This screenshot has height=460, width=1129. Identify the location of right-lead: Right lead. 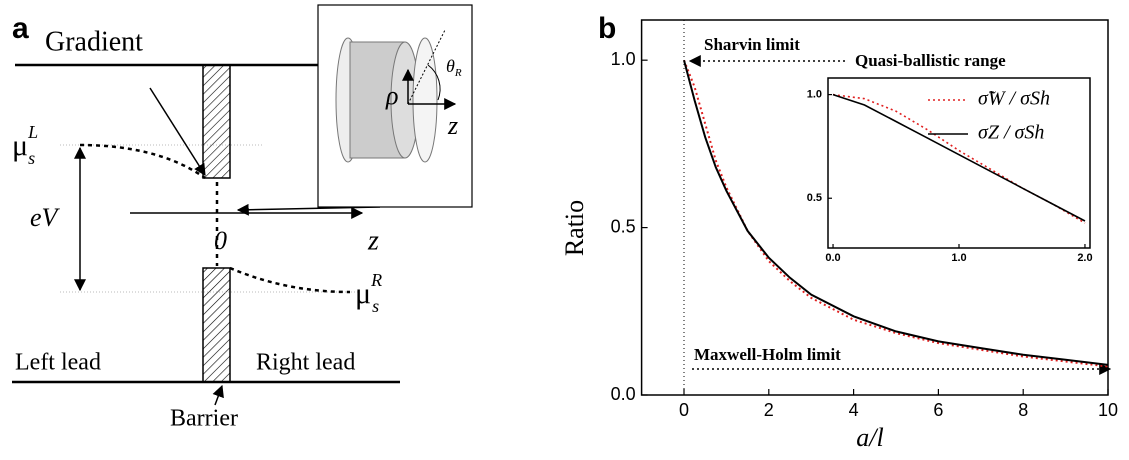
(305, 363).